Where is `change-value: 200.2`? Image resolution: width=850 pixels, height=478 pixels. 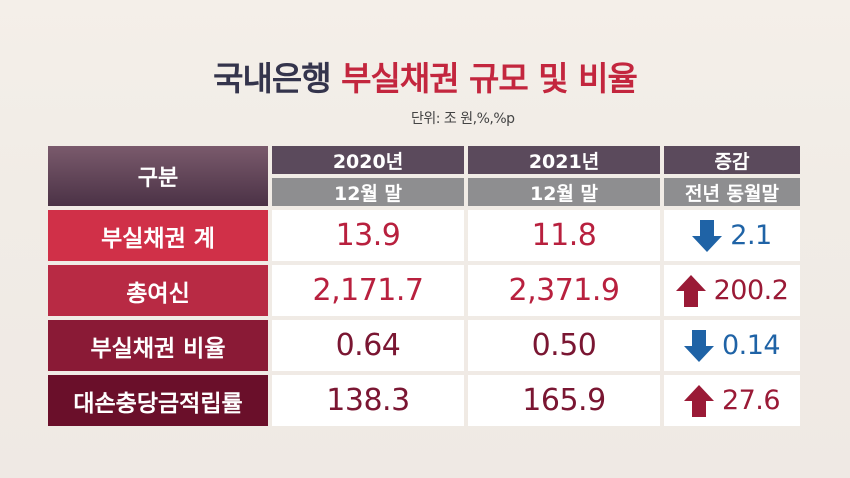 change-value: 200.2 is located at coordinates (751, 290).